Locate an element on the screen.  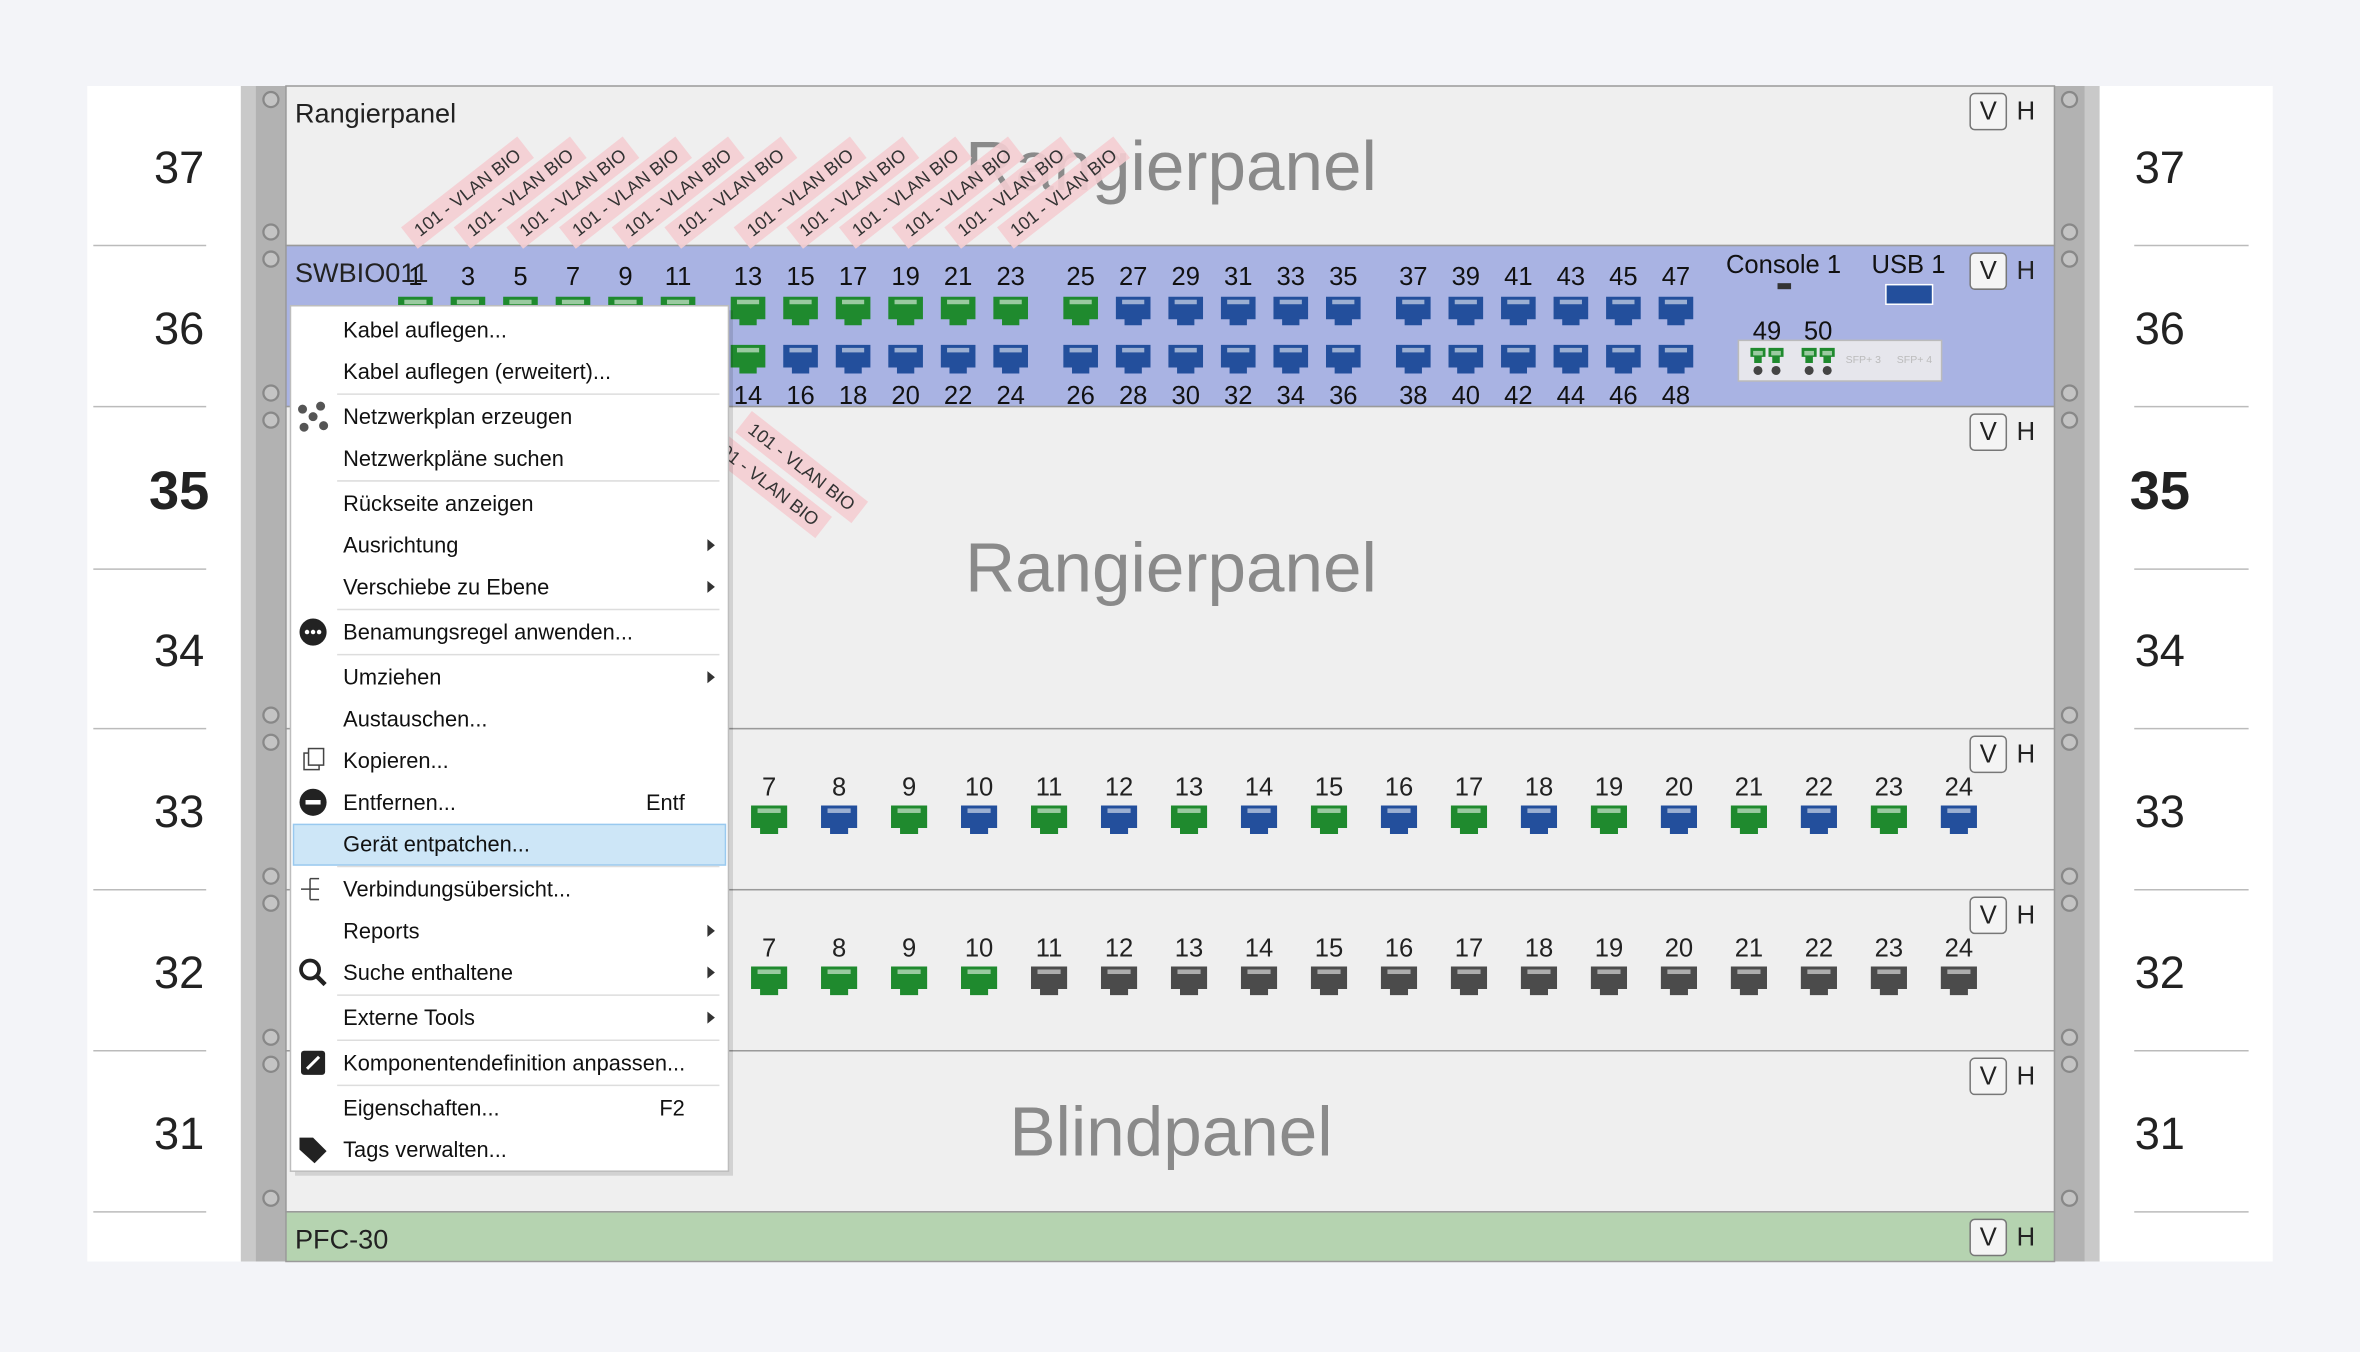
menu-item: Rückseite anzeigen is located at coordinates (438, 503).